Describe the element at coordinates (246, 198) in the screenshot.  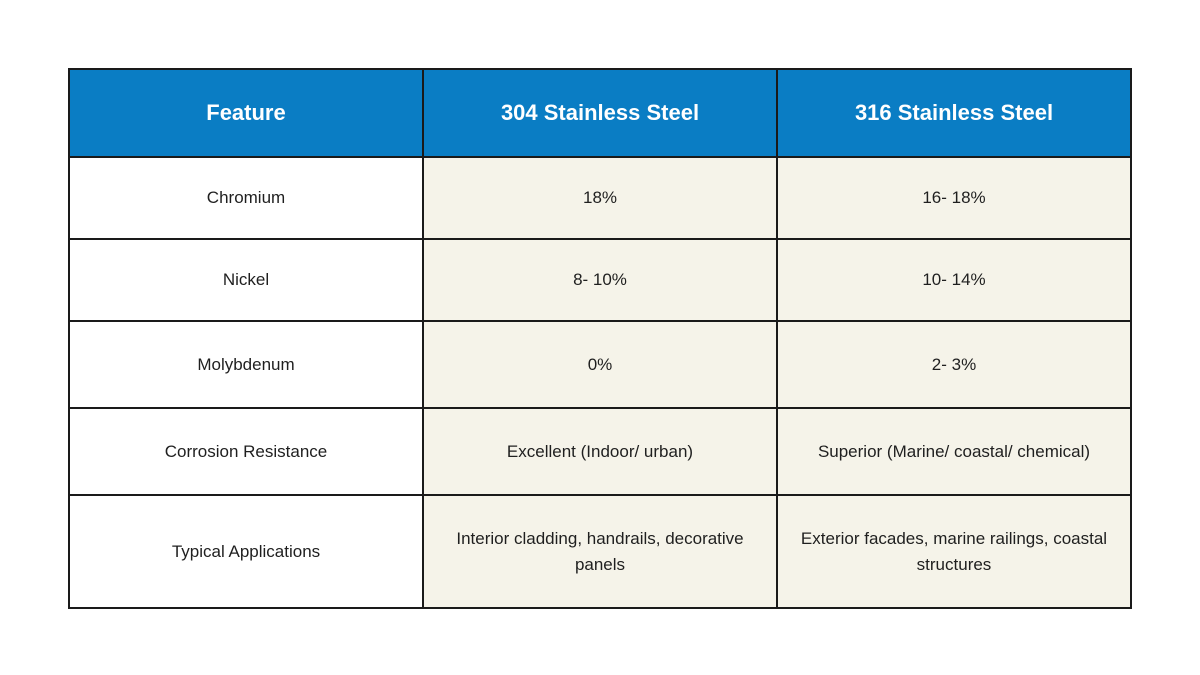
I see `feature-cell: Chromium` at that location.